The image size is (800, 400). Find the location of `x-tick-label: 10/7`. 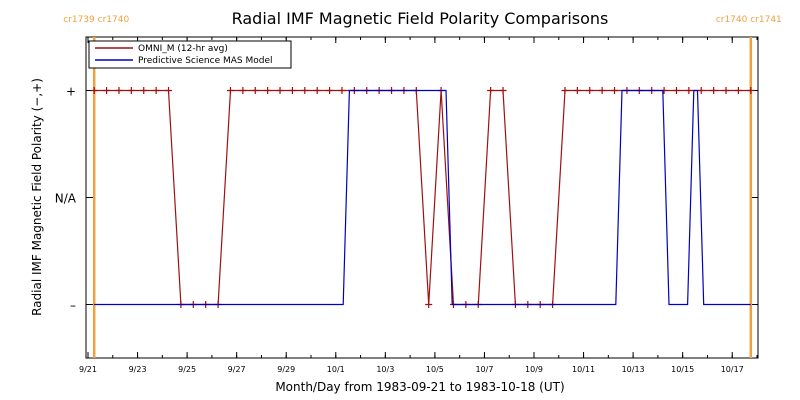

x-tick-label: 10/7 is located at coordinates (484, 369).